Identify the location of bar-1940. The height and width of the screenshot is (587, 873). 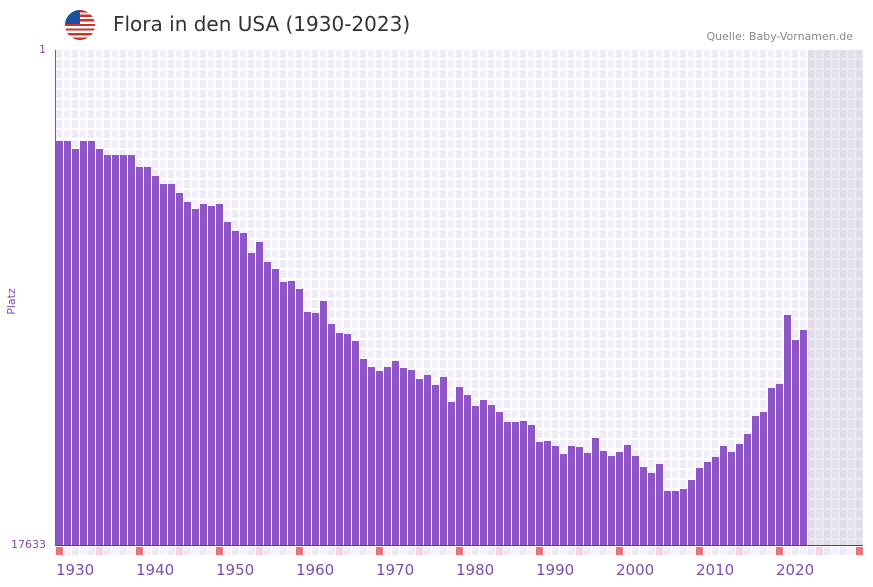
(139, 355).